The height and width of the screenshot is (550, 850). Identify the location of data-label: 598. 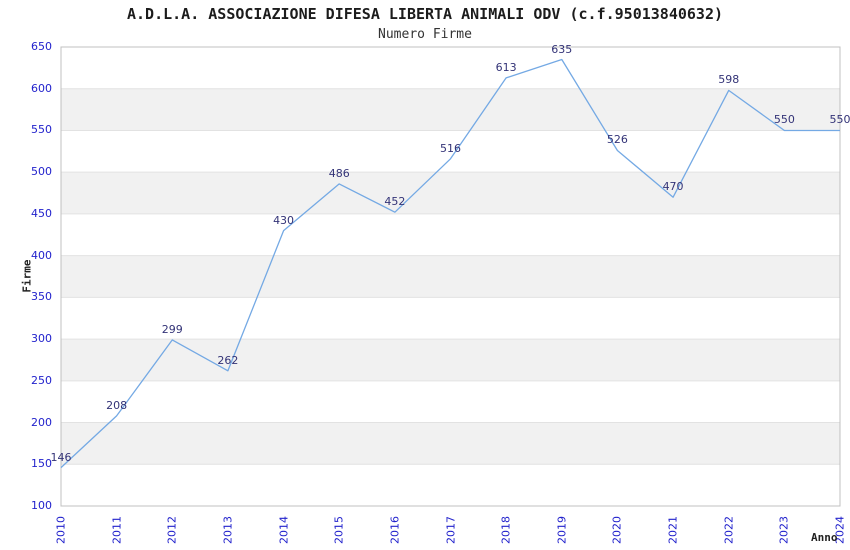
(729, 80).